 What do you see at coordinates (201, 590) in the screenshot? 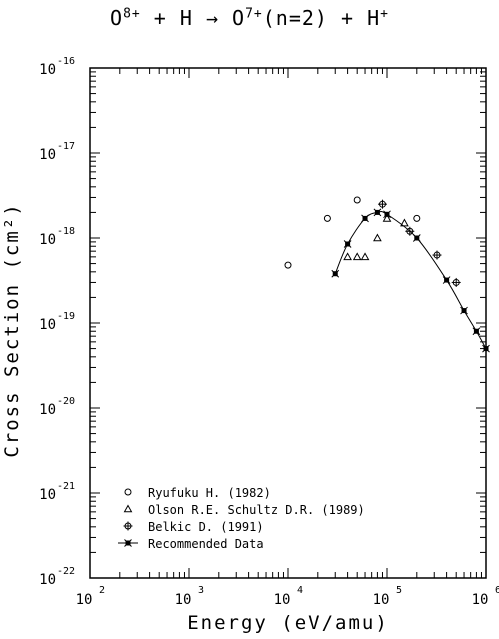
I see `x-tick-label-exponent: 3` at bounding box center [201, 590].